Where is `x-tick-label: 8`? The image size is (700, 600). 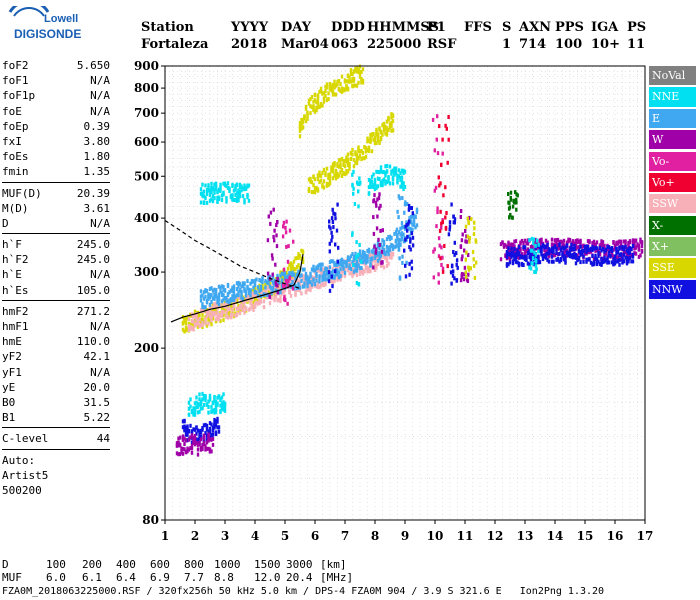 x-tick-label: 8 is located at coordinates (375, 536).